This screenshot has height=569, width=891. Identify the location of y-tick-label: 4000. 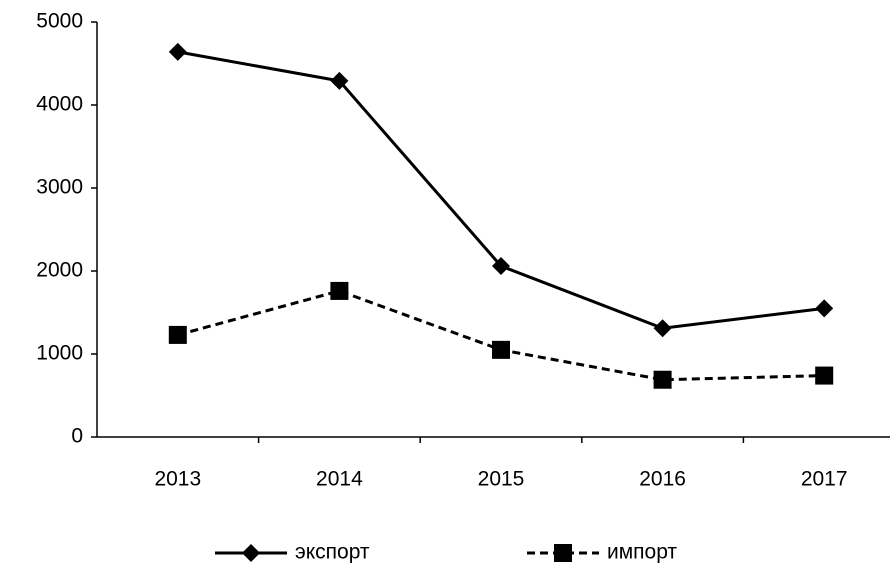
(59, 104).